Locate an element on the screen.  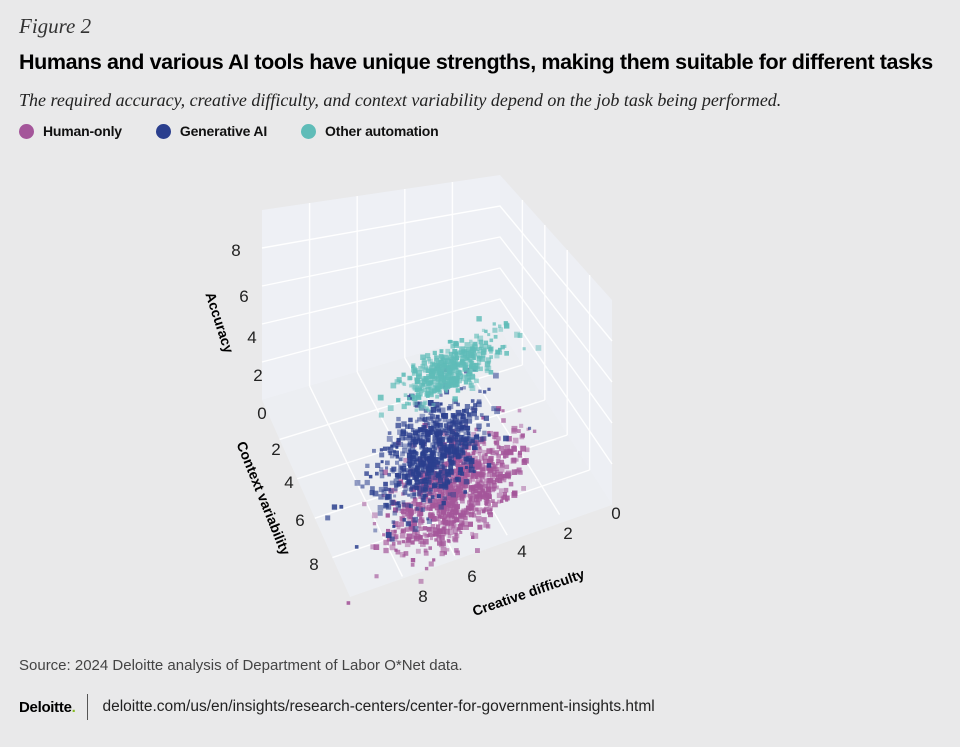
z-tick-label: 0 is located at coordinates (261, 413).